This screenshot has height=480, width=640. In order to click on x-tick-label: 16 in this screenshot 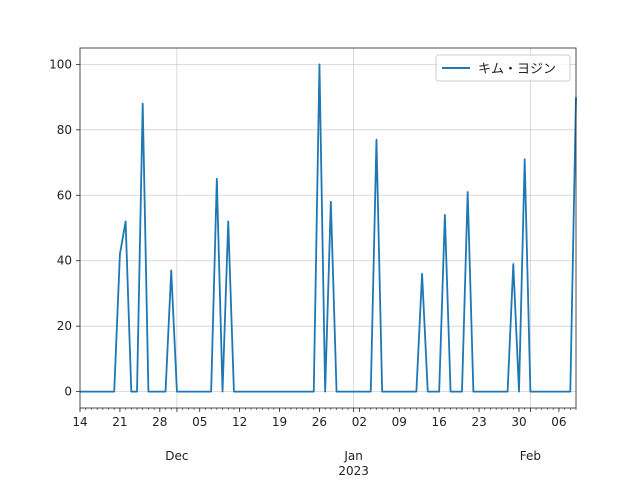, I will do `click(439, 422)`.